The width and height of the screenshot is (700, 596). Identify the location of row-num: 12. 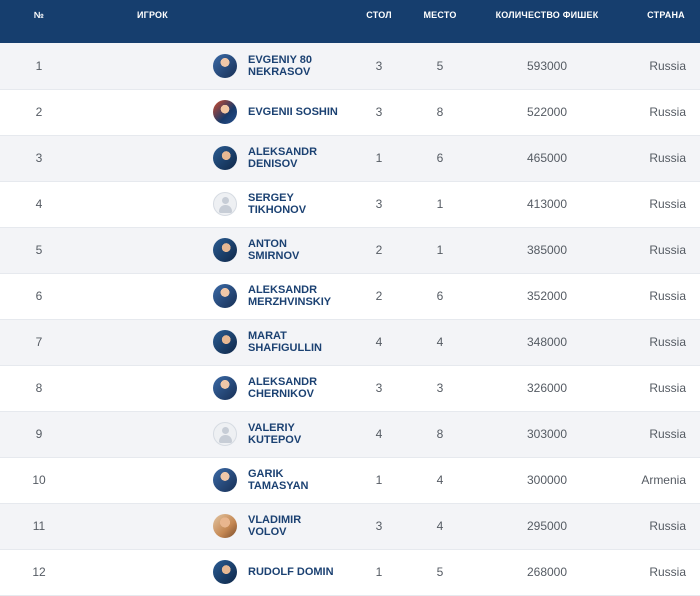
(39, 572).